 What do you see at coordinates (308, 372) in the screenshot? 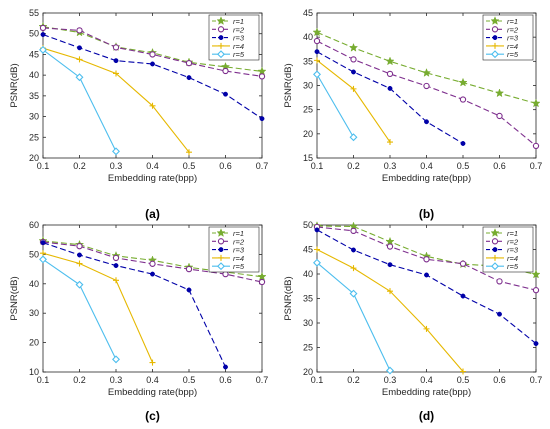
I see `y-tick-label: 20` at bounding box center [308, 372].